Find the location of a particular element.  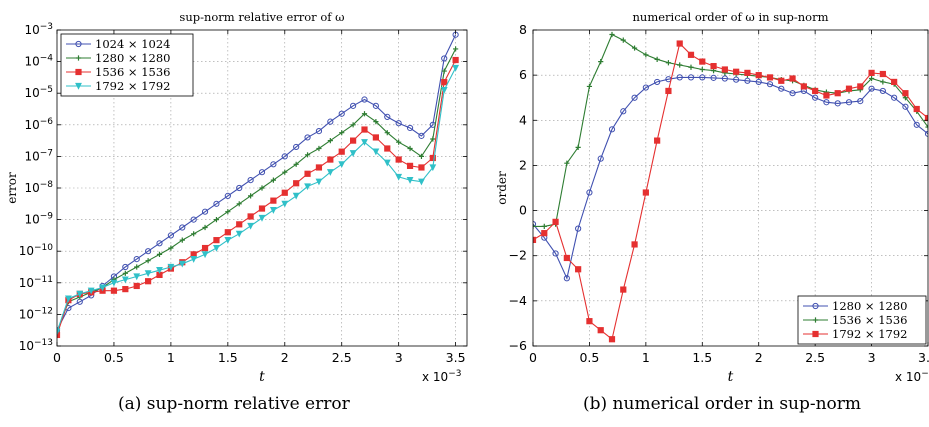

legend-entry: 1792 × 1792 is located at coordinates (132, 86).